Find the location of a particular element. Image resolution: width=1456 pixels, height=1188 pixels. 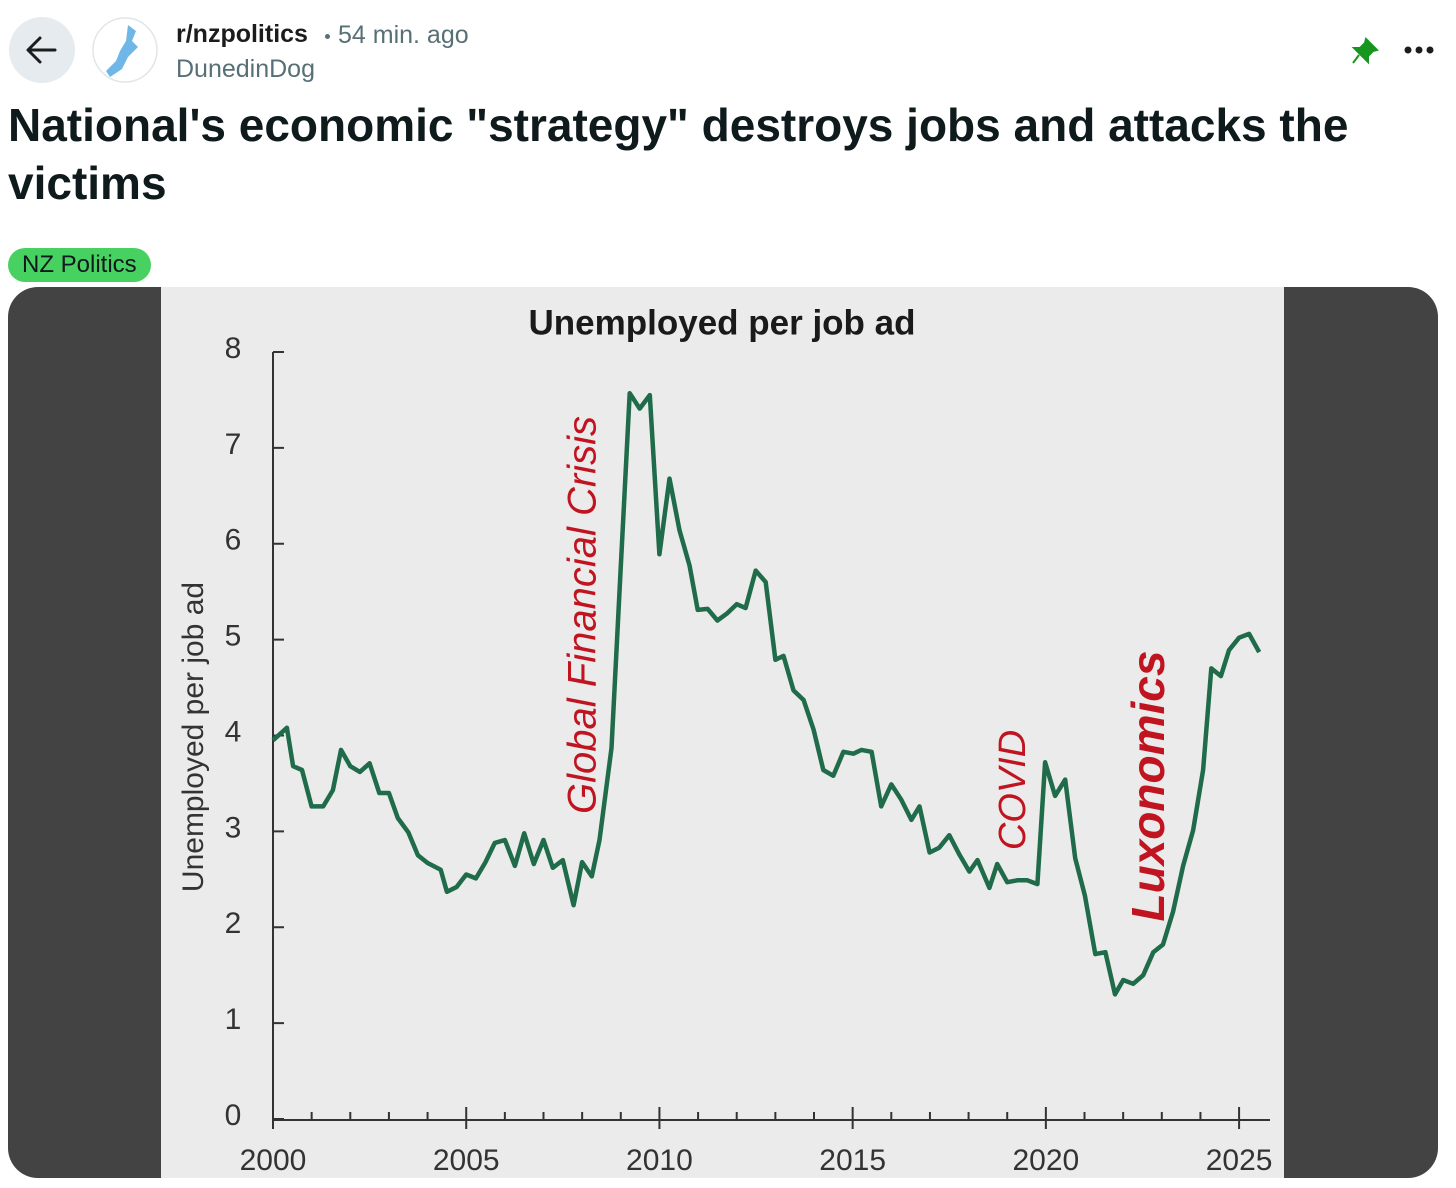

y-tick-label: 7 is located at coordinates (233, 444).